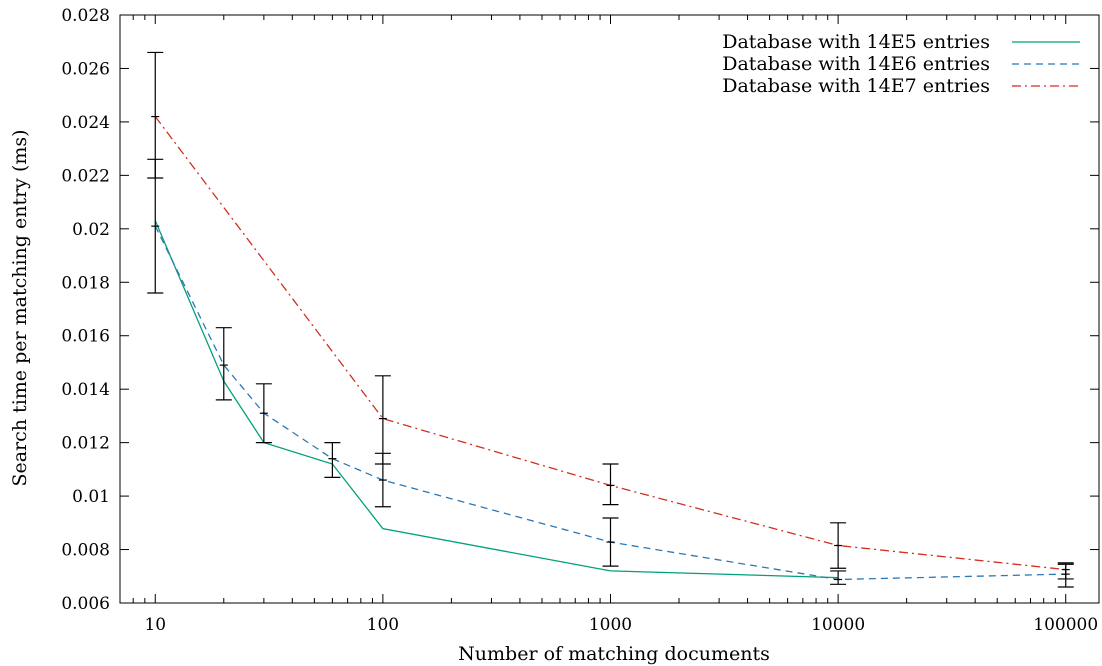 This screenshot has height=666, width=1102. I want to click on y-tick-label: 0.008, so click(85, 551).